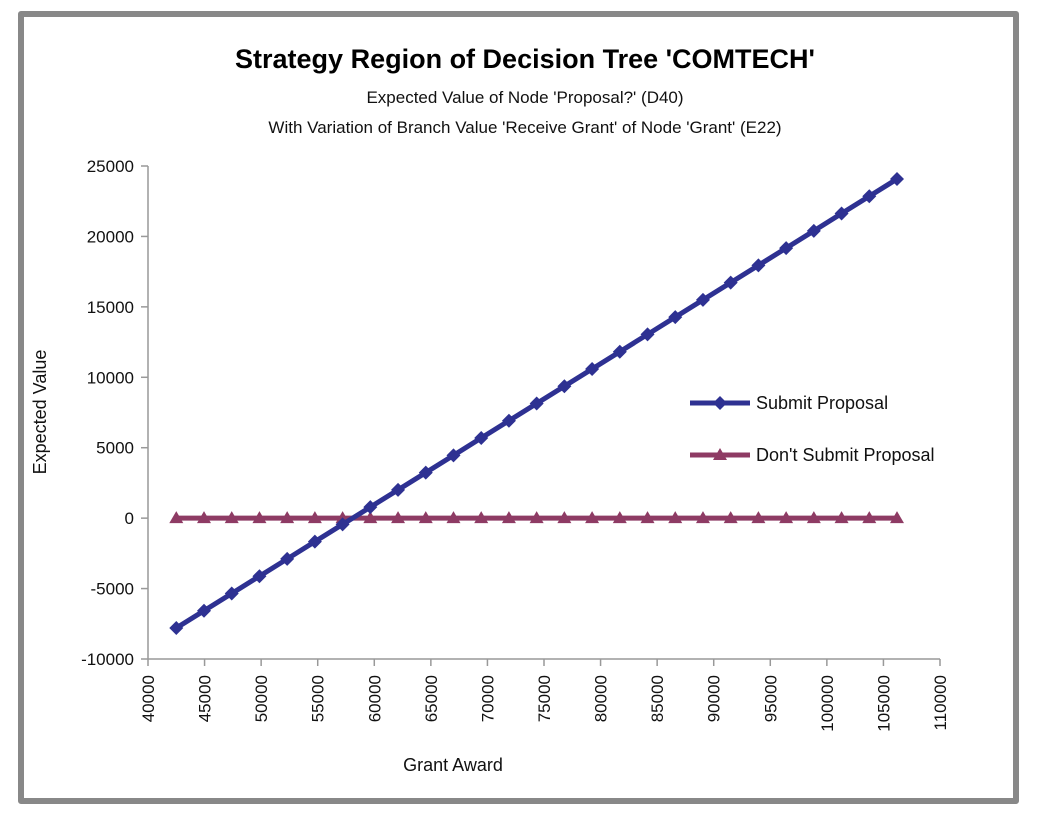  What do you see at coordinates (720, 403) in the screenshot?
I see `legend-marker-submit-proposal` at bounding box center [720, 403].